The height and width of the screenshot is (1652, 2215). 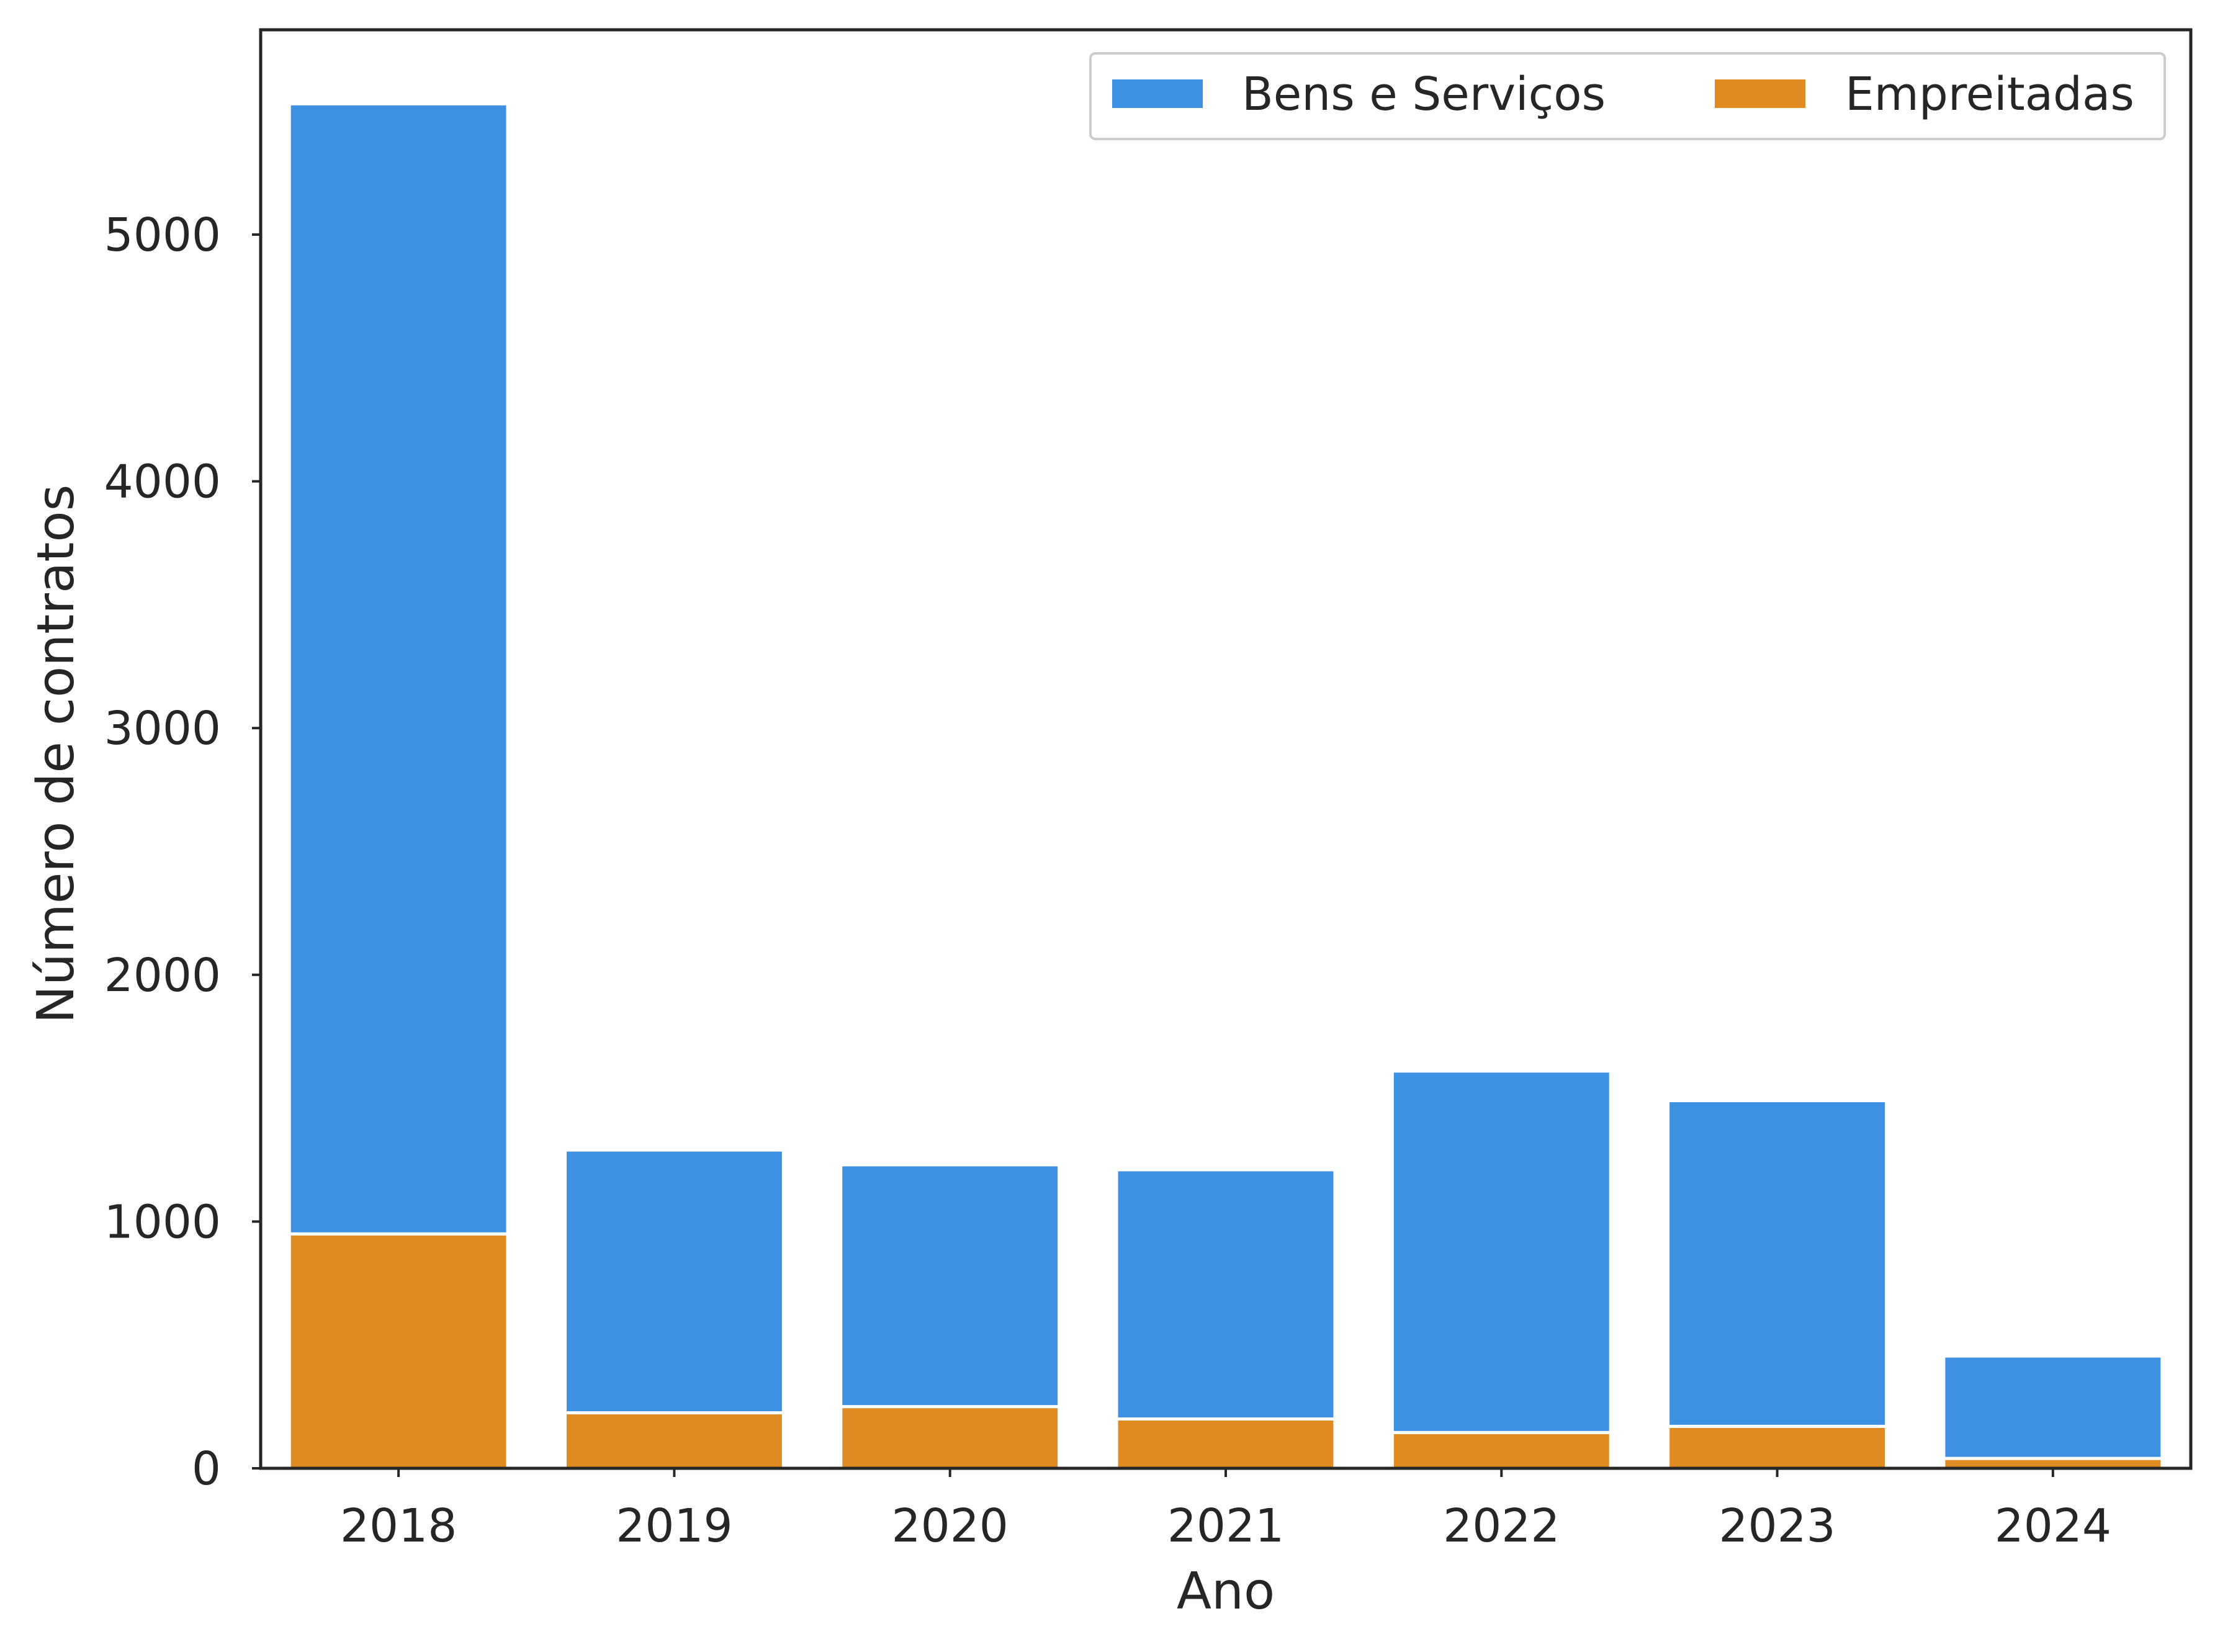 I want to click on y-tick-label-3000: 3000, so click(x=162, y=728).